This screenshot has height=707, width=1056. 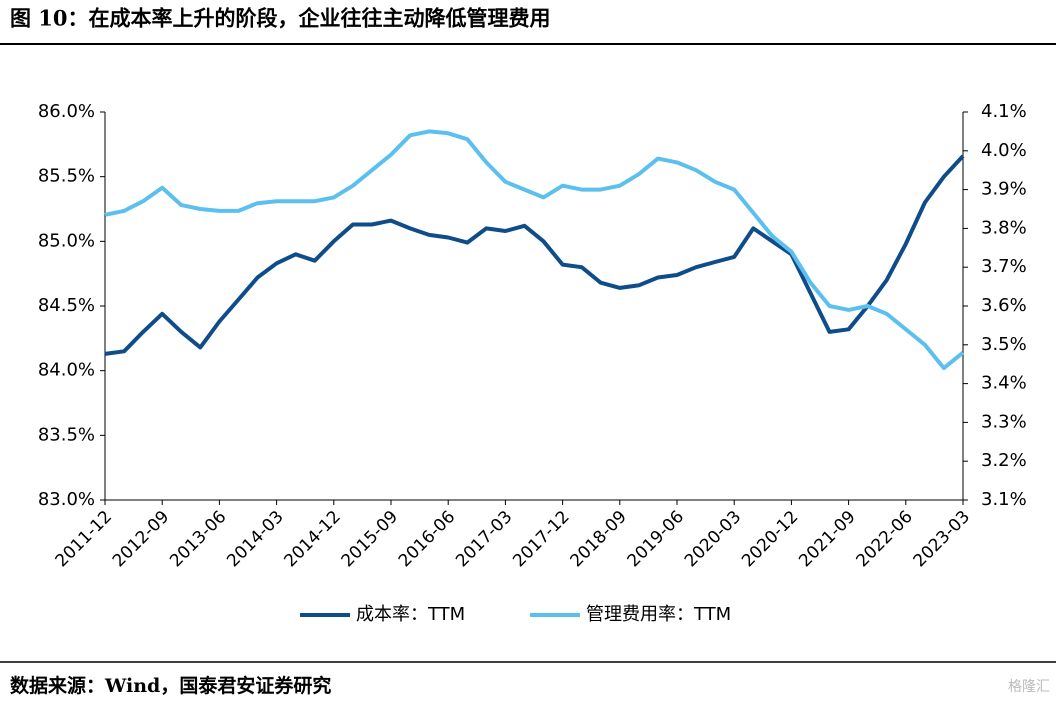 I want to click on y-tick-label: 83.0%, so click(x=66, y=499).